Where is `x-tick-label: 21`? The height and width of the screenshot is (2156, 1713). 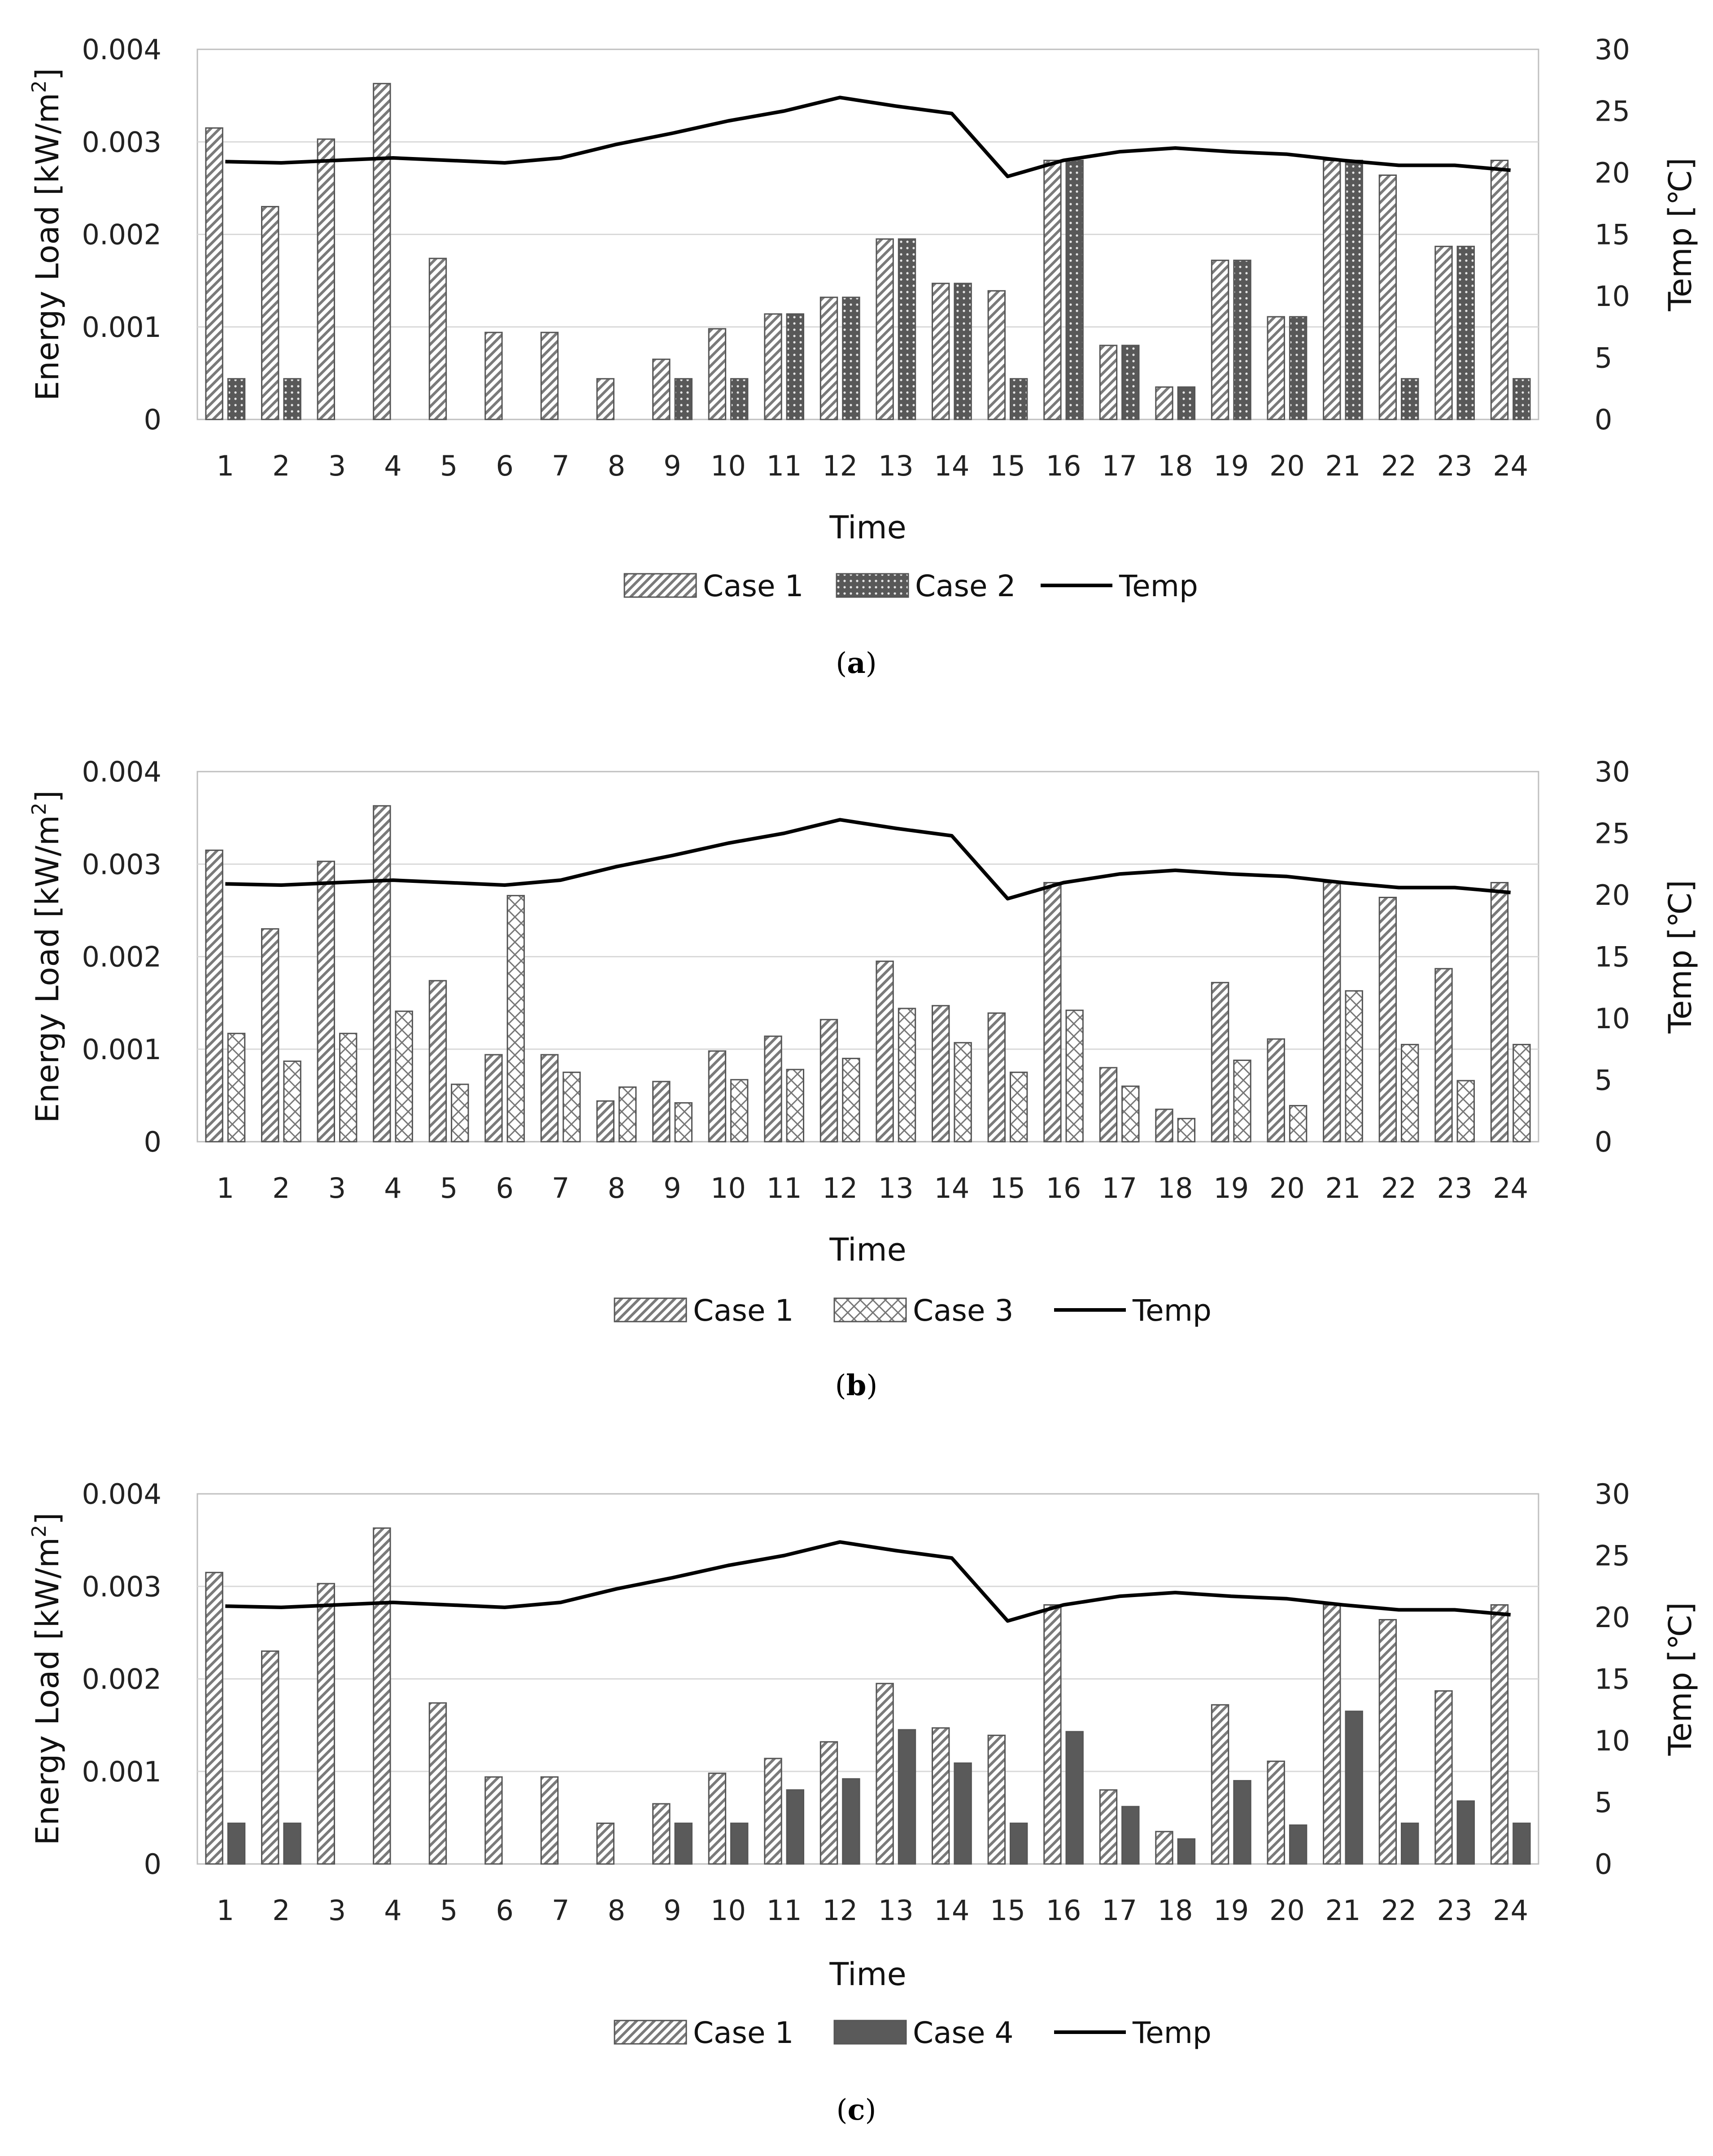 x-tick-label: 21 is located at coordinates (1343, 1188).